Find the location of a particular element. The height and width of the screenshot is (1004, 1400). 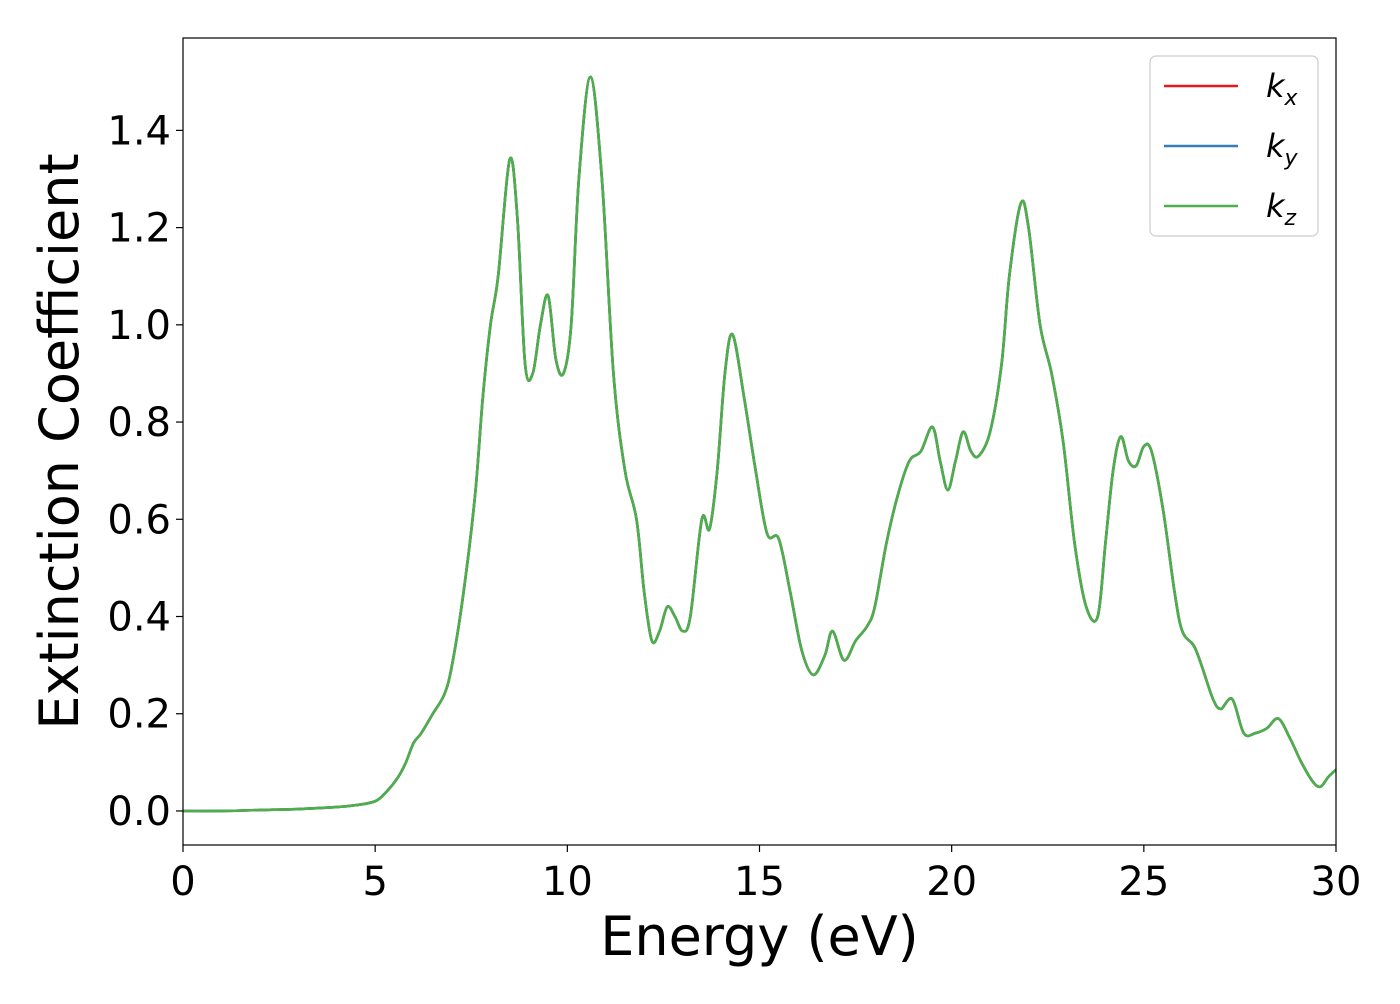

y-tick-label: 1.0 is located at coordinates (139, 326).